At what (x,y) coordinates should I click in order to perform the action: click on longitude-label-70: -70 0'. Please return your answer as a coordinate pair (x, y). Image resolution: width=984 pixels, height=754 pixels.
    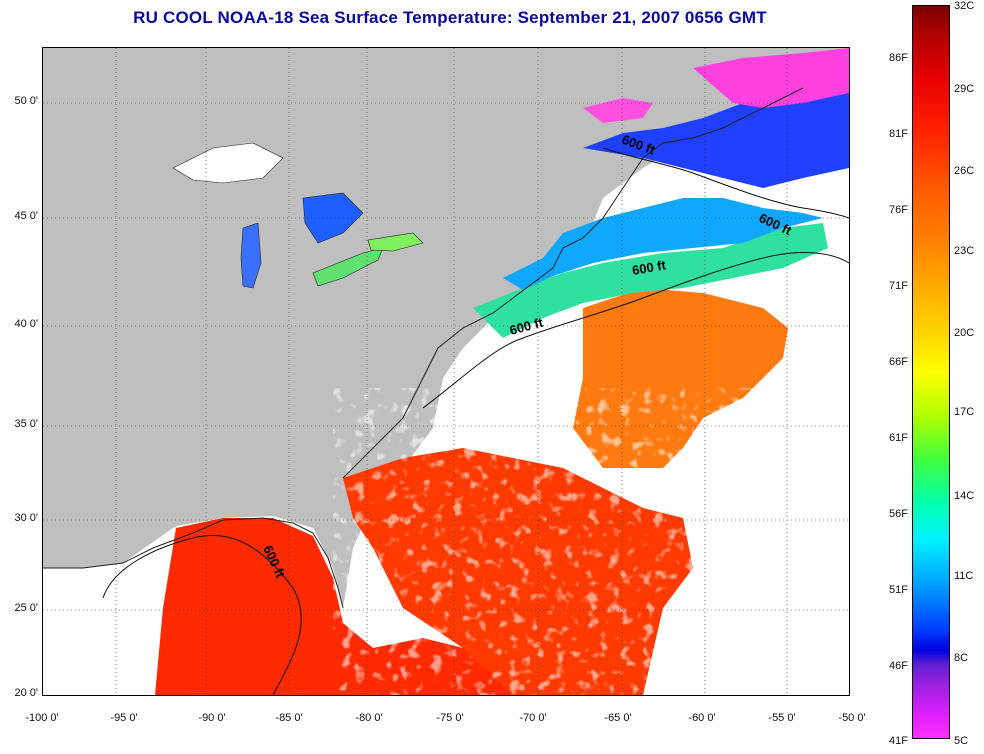
    Looking at the image, I should click on (533, 718).